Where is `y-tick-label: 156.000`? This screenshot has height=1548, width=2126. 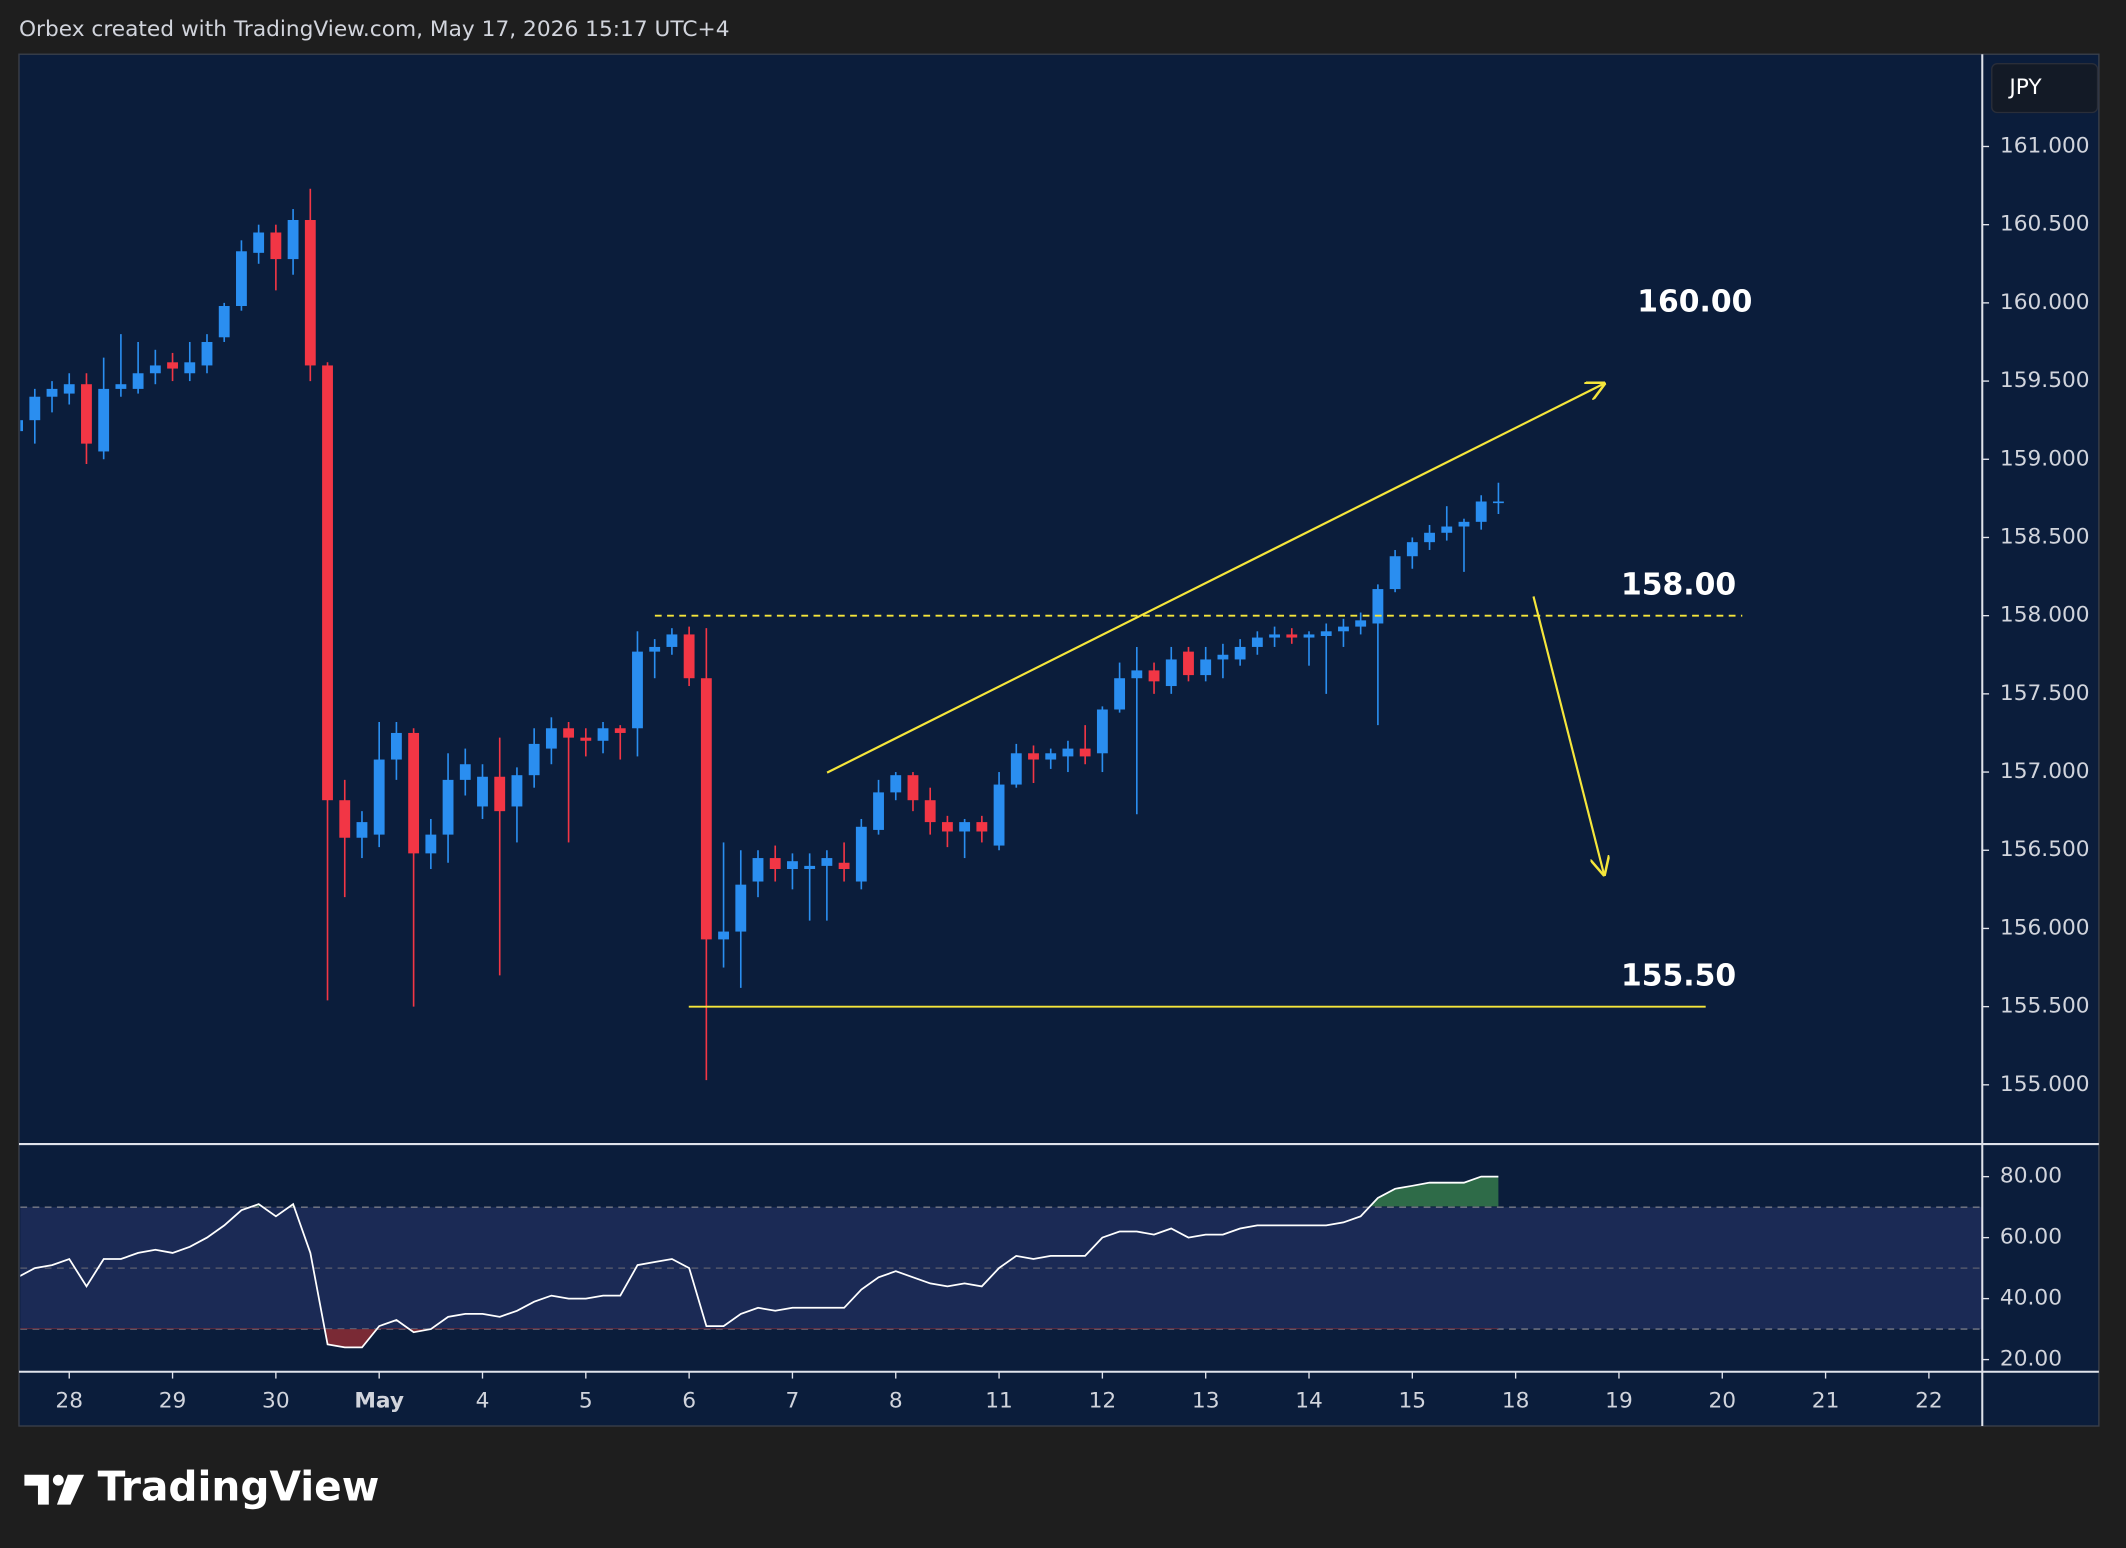
y-tick-label: 156.000 is located at coordinates (2045, 927).